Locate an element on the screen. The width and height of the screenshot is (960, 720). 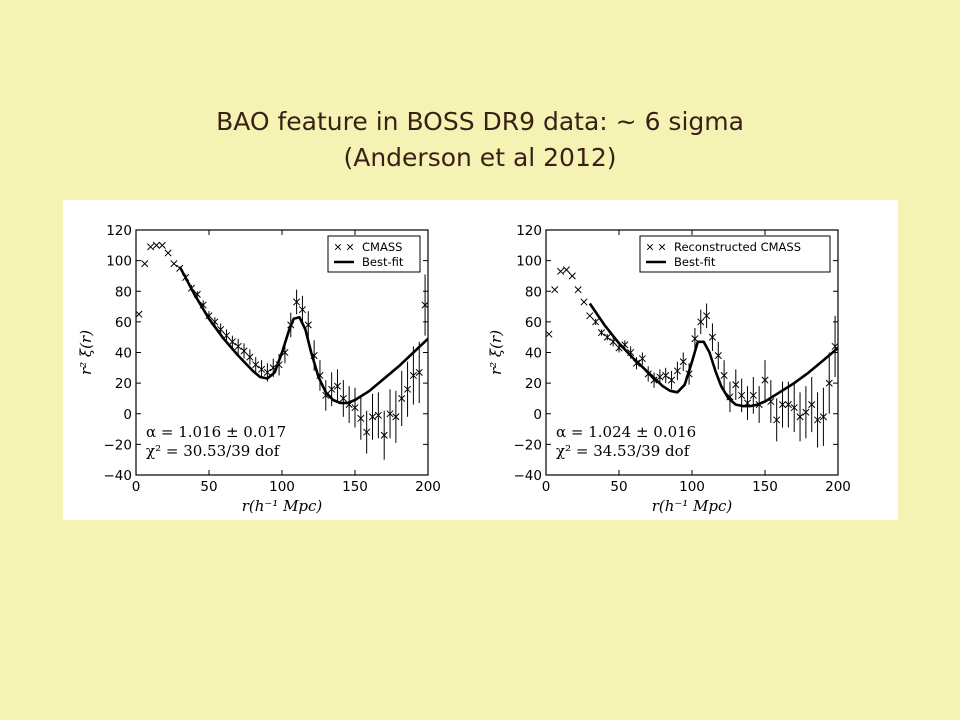
legend-label-data: CMASS is located at coordinates (382, 247).